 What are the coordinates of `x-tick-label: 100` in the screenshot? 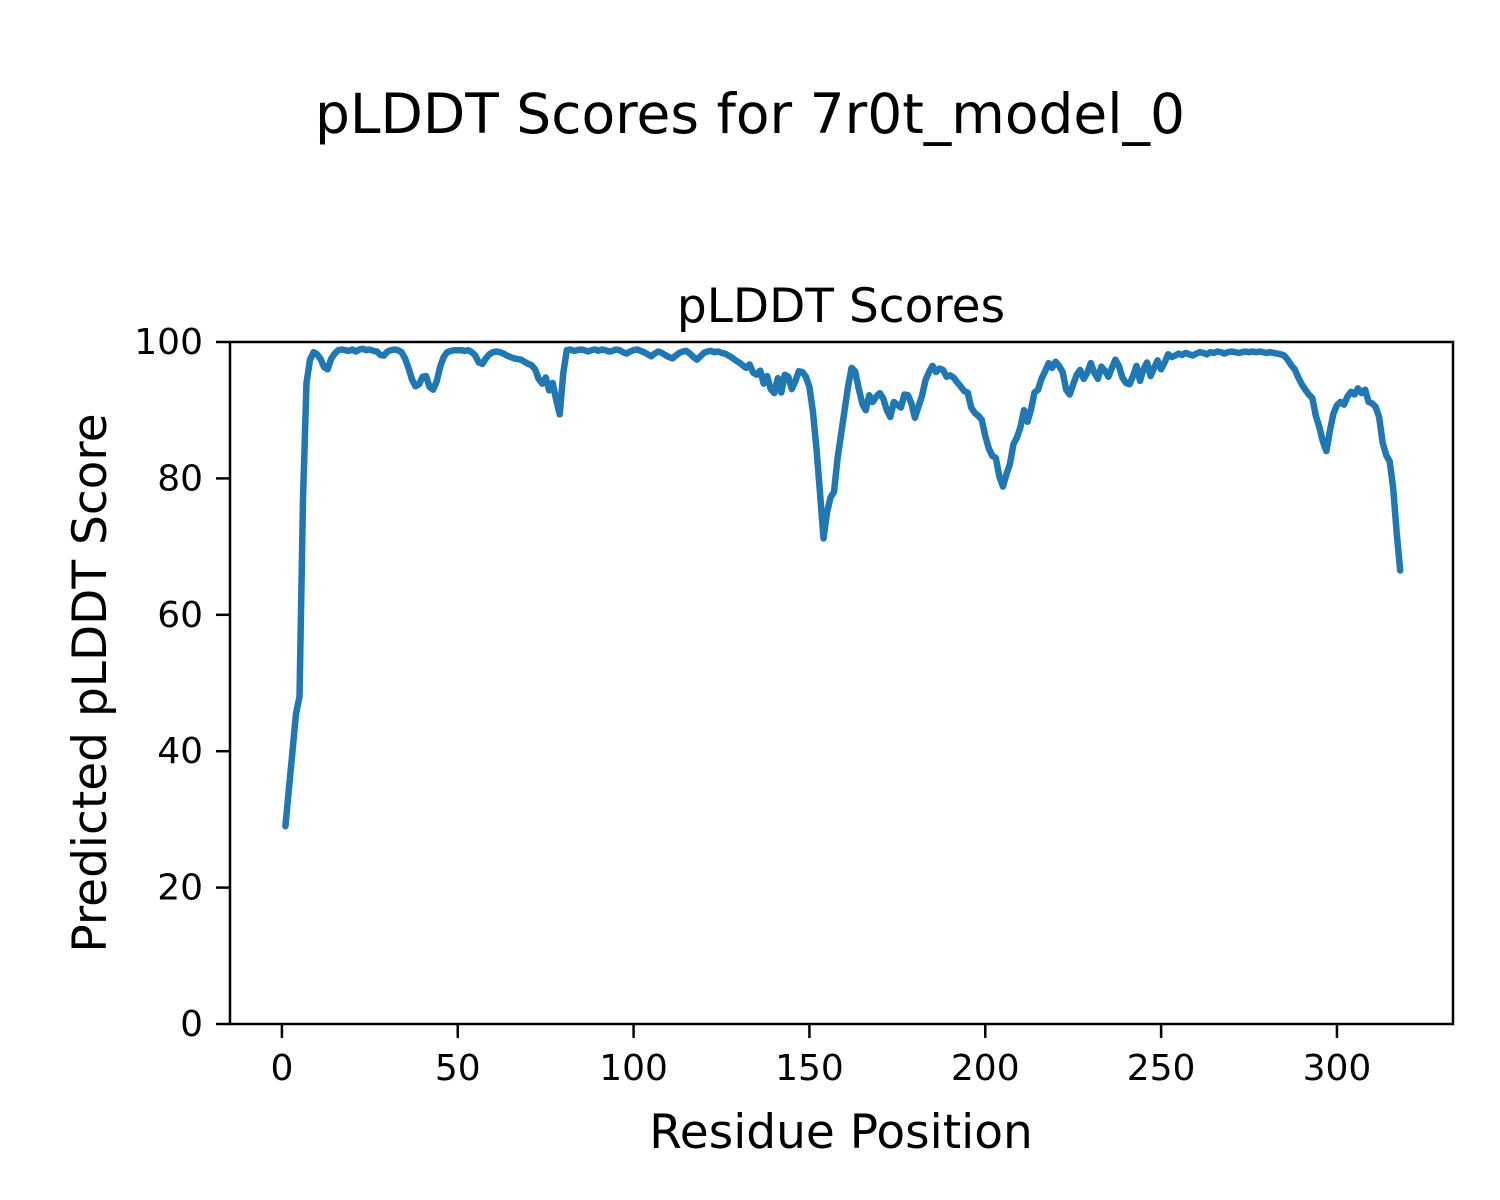 It's located at (633, 1068).